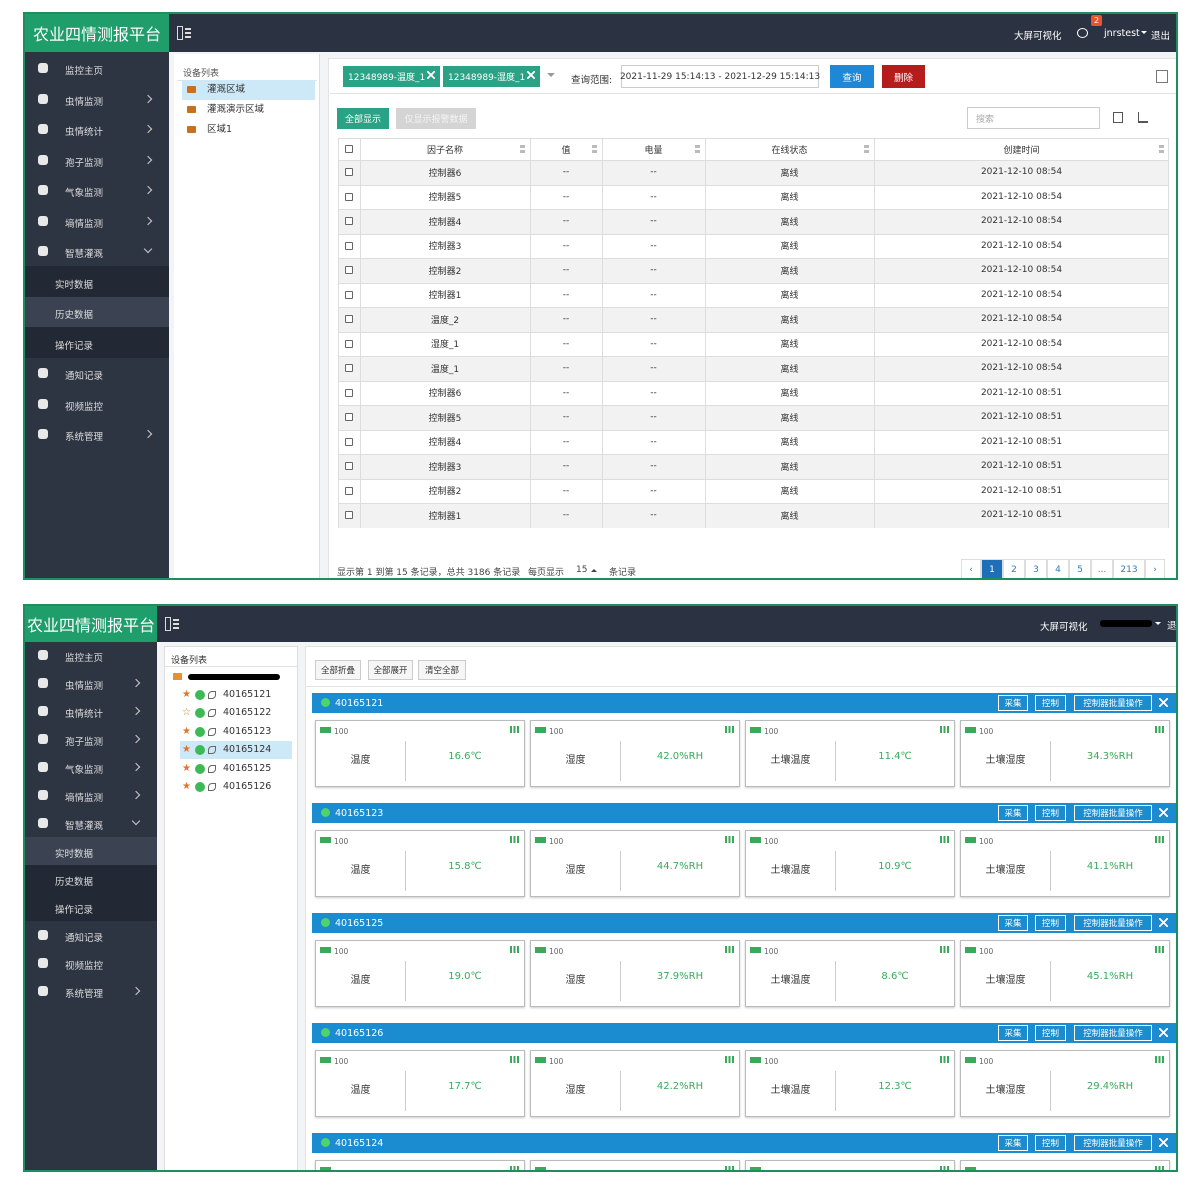 The height and width of the screenshot is (1202, 1200). What do you see at coordinates (226, 89) in the screenshot?
I see `tree-node: 灌溉区域` at bounding box center [226, 89].